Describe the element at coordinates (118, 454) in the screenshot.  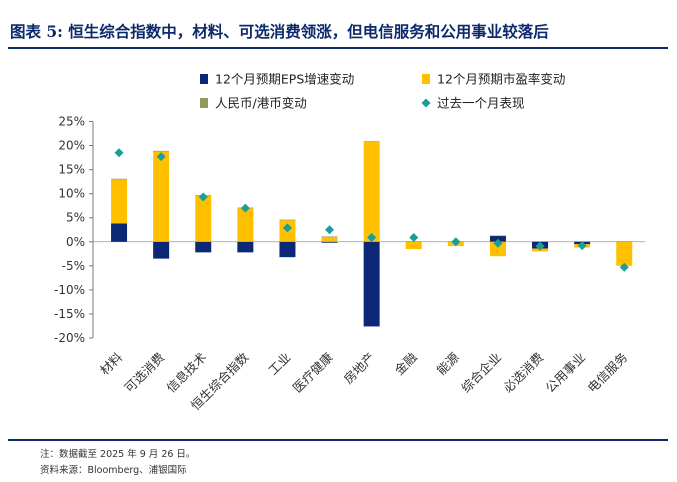
I see `footnote: 注：数据截至 2025 年 9 月 26 日。` at that location.